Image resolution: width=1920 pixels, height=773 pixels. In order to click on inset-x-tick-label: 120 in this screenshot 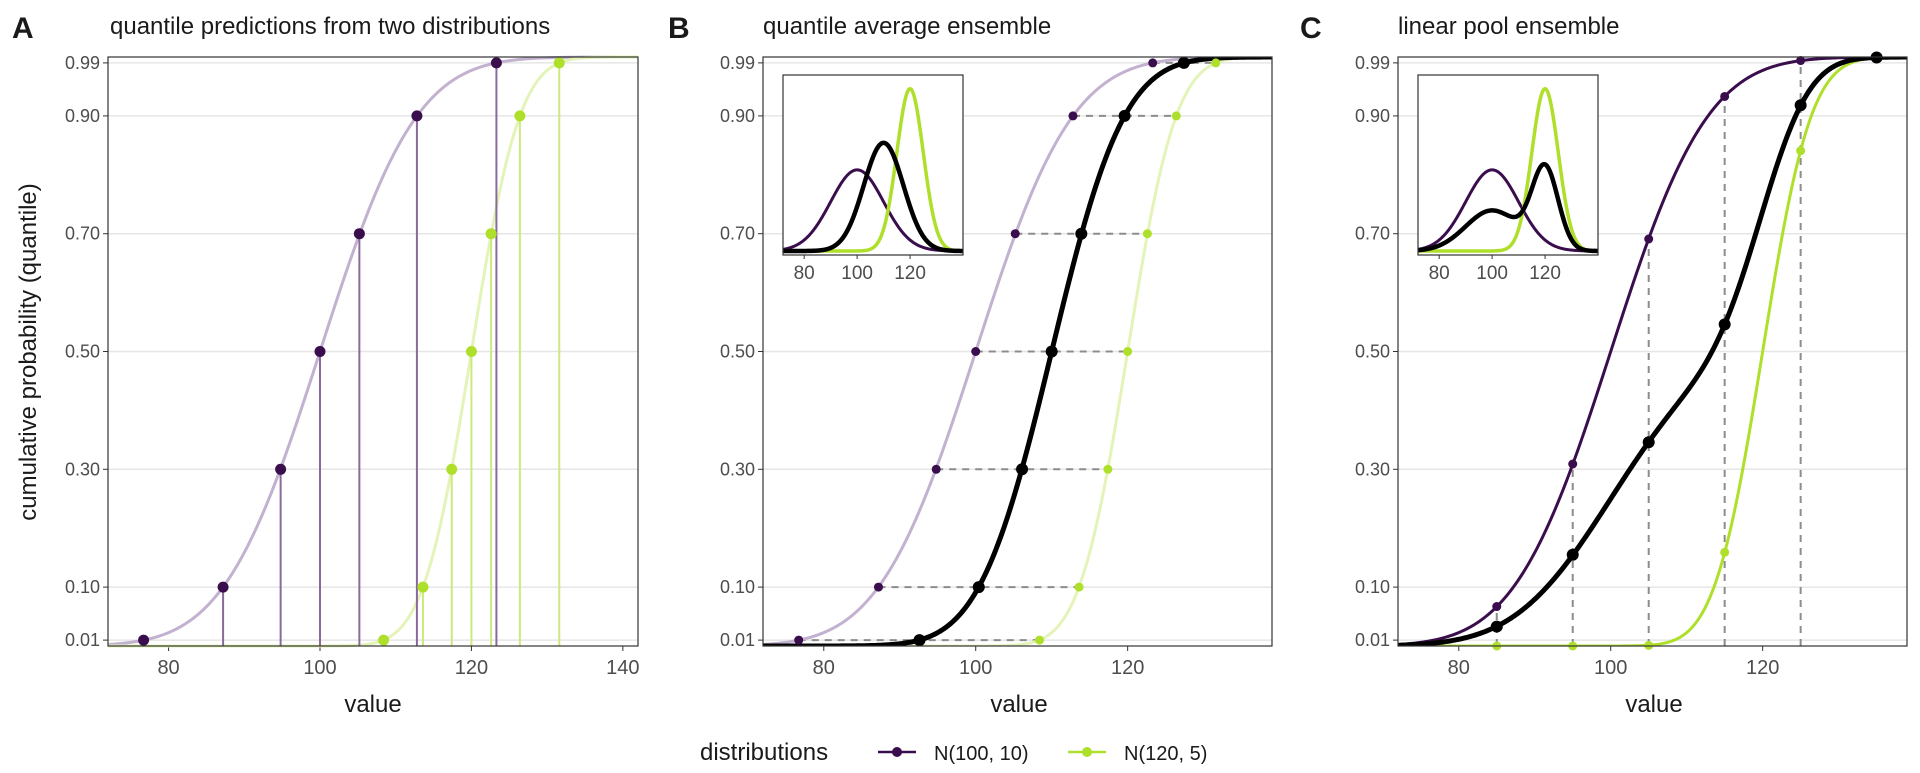, I will do `click(1545, 273)`.